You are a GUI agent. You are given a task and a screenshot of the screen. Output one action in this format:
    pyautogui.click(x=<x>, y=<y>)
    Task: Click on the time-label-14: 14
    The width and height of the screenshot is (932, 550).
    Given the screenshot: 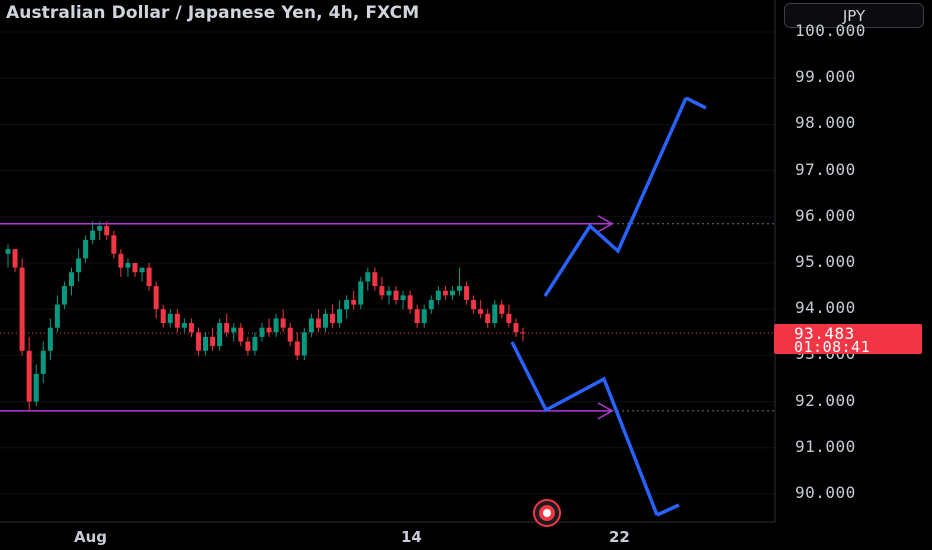 What is the action you would take?
    pyautogui.click(x=411, y=537)
    